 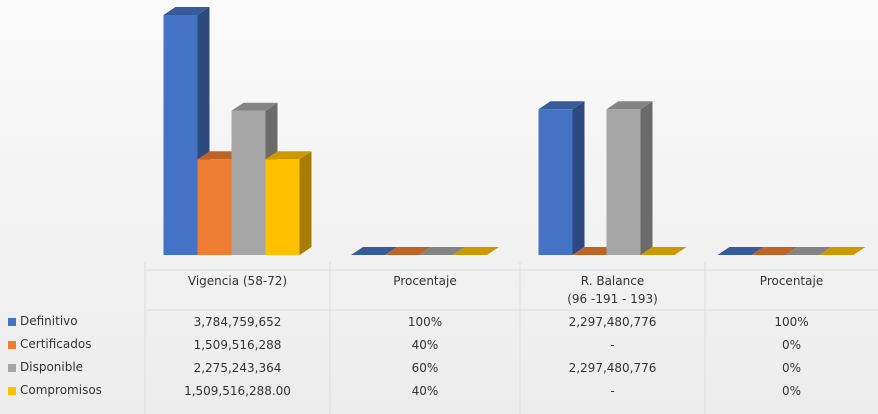 What do you see at coordinates (237, 281) in the screenshot?
I see `category-label: Vigencia (58-72)` at bounding box center [237, 281].